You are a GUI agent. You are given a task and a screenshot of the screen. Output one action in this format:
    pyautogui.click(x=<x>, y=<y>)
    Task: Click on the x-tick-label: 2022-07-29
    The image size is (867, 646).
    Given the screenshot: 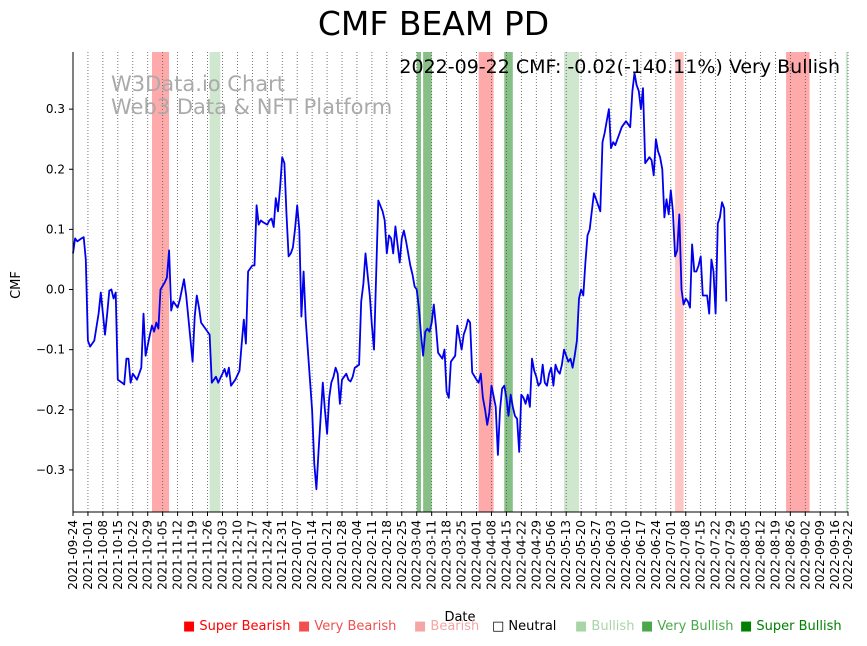 What is the action you would take?
    pyautogui.click(x=731, y=555)
    